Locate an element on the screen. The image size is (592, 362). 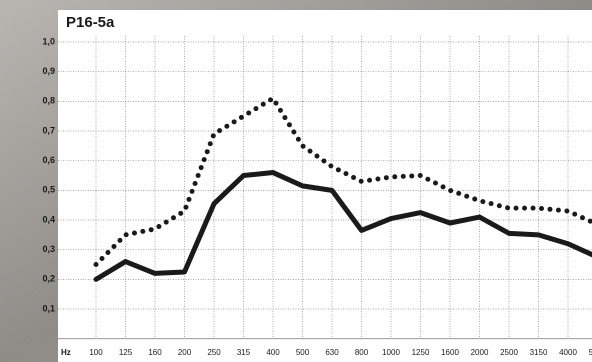
x-tick-label: 250 is located at coordinates (214, 352).